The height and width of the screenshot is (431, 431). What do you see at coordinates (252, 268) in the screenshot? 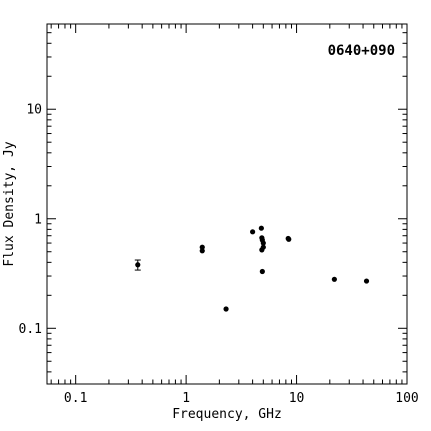
I see `data-points` at bounding box center [252, 268].